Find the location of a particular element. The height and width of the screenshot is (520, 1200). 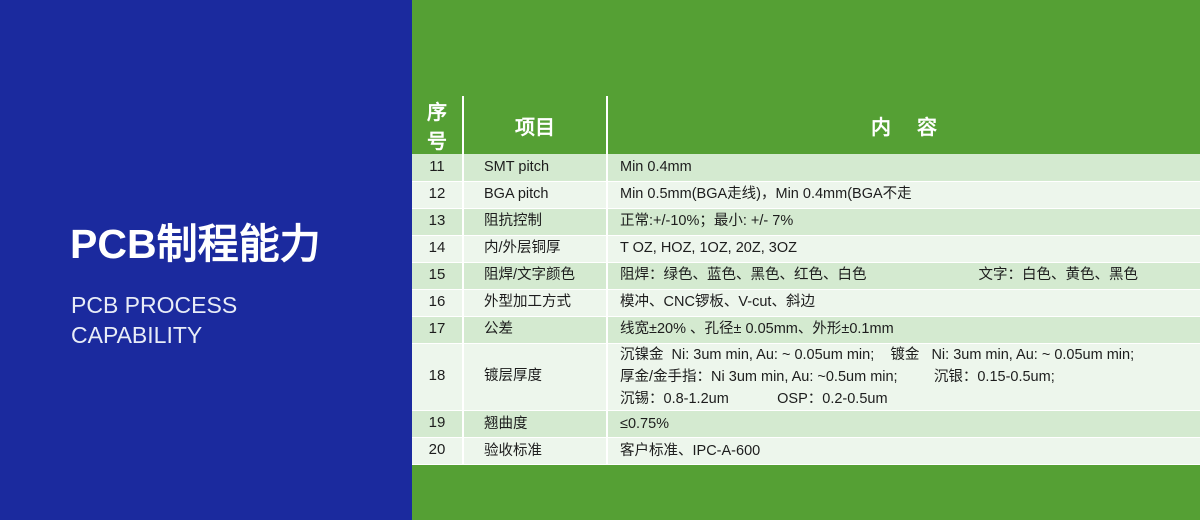

table-row: 20 验收标准 客户标准、IPC-A-600 is located at coordinates (806, 451).